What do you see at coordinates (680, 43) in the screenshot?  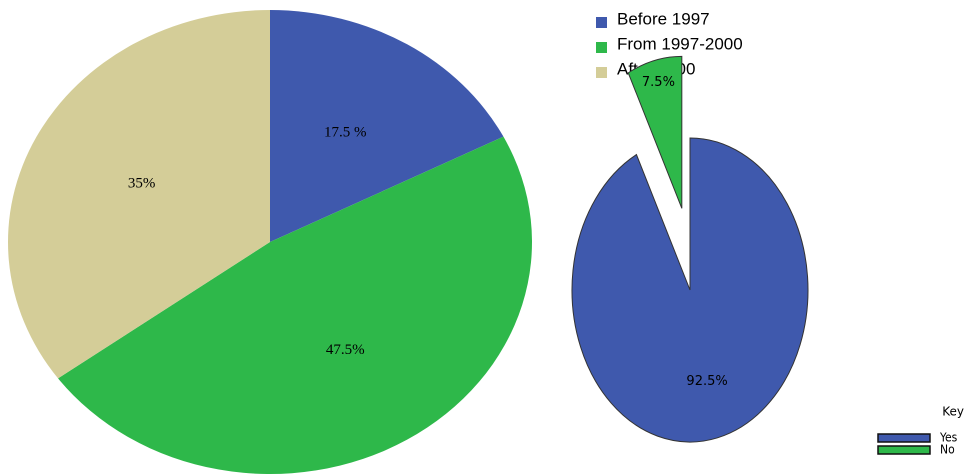 I see `legend-label: From 1997-2000` at bounding box center [680, 43].